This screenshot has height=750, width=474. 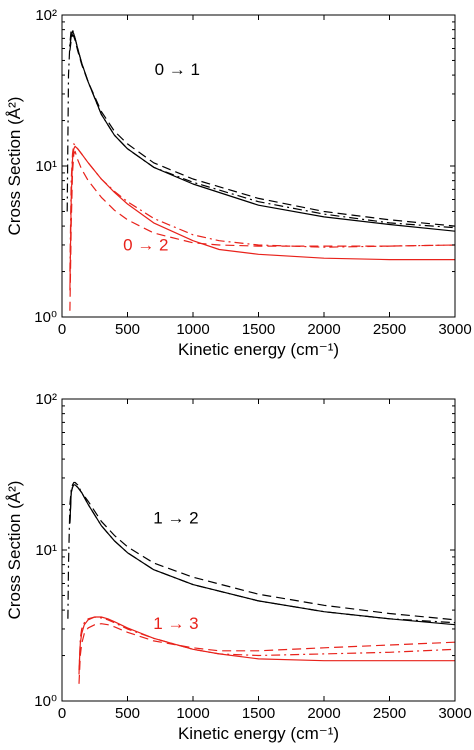 I want to click on transition-label-2: 1 → 3, so click(x=175, y=623).